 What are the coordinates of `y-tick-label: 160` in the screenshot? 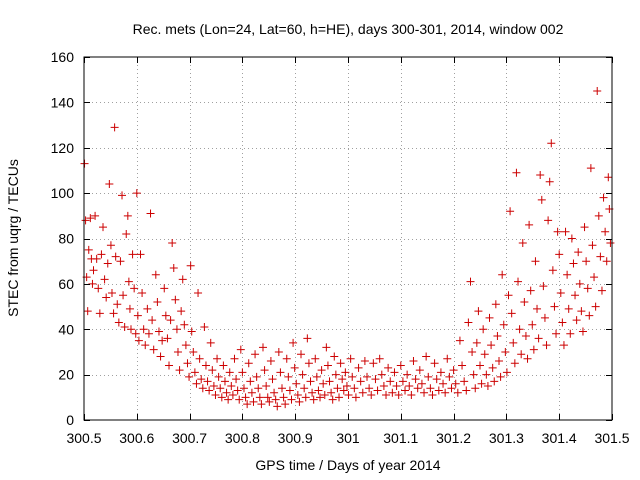 It's located at (63, 57).